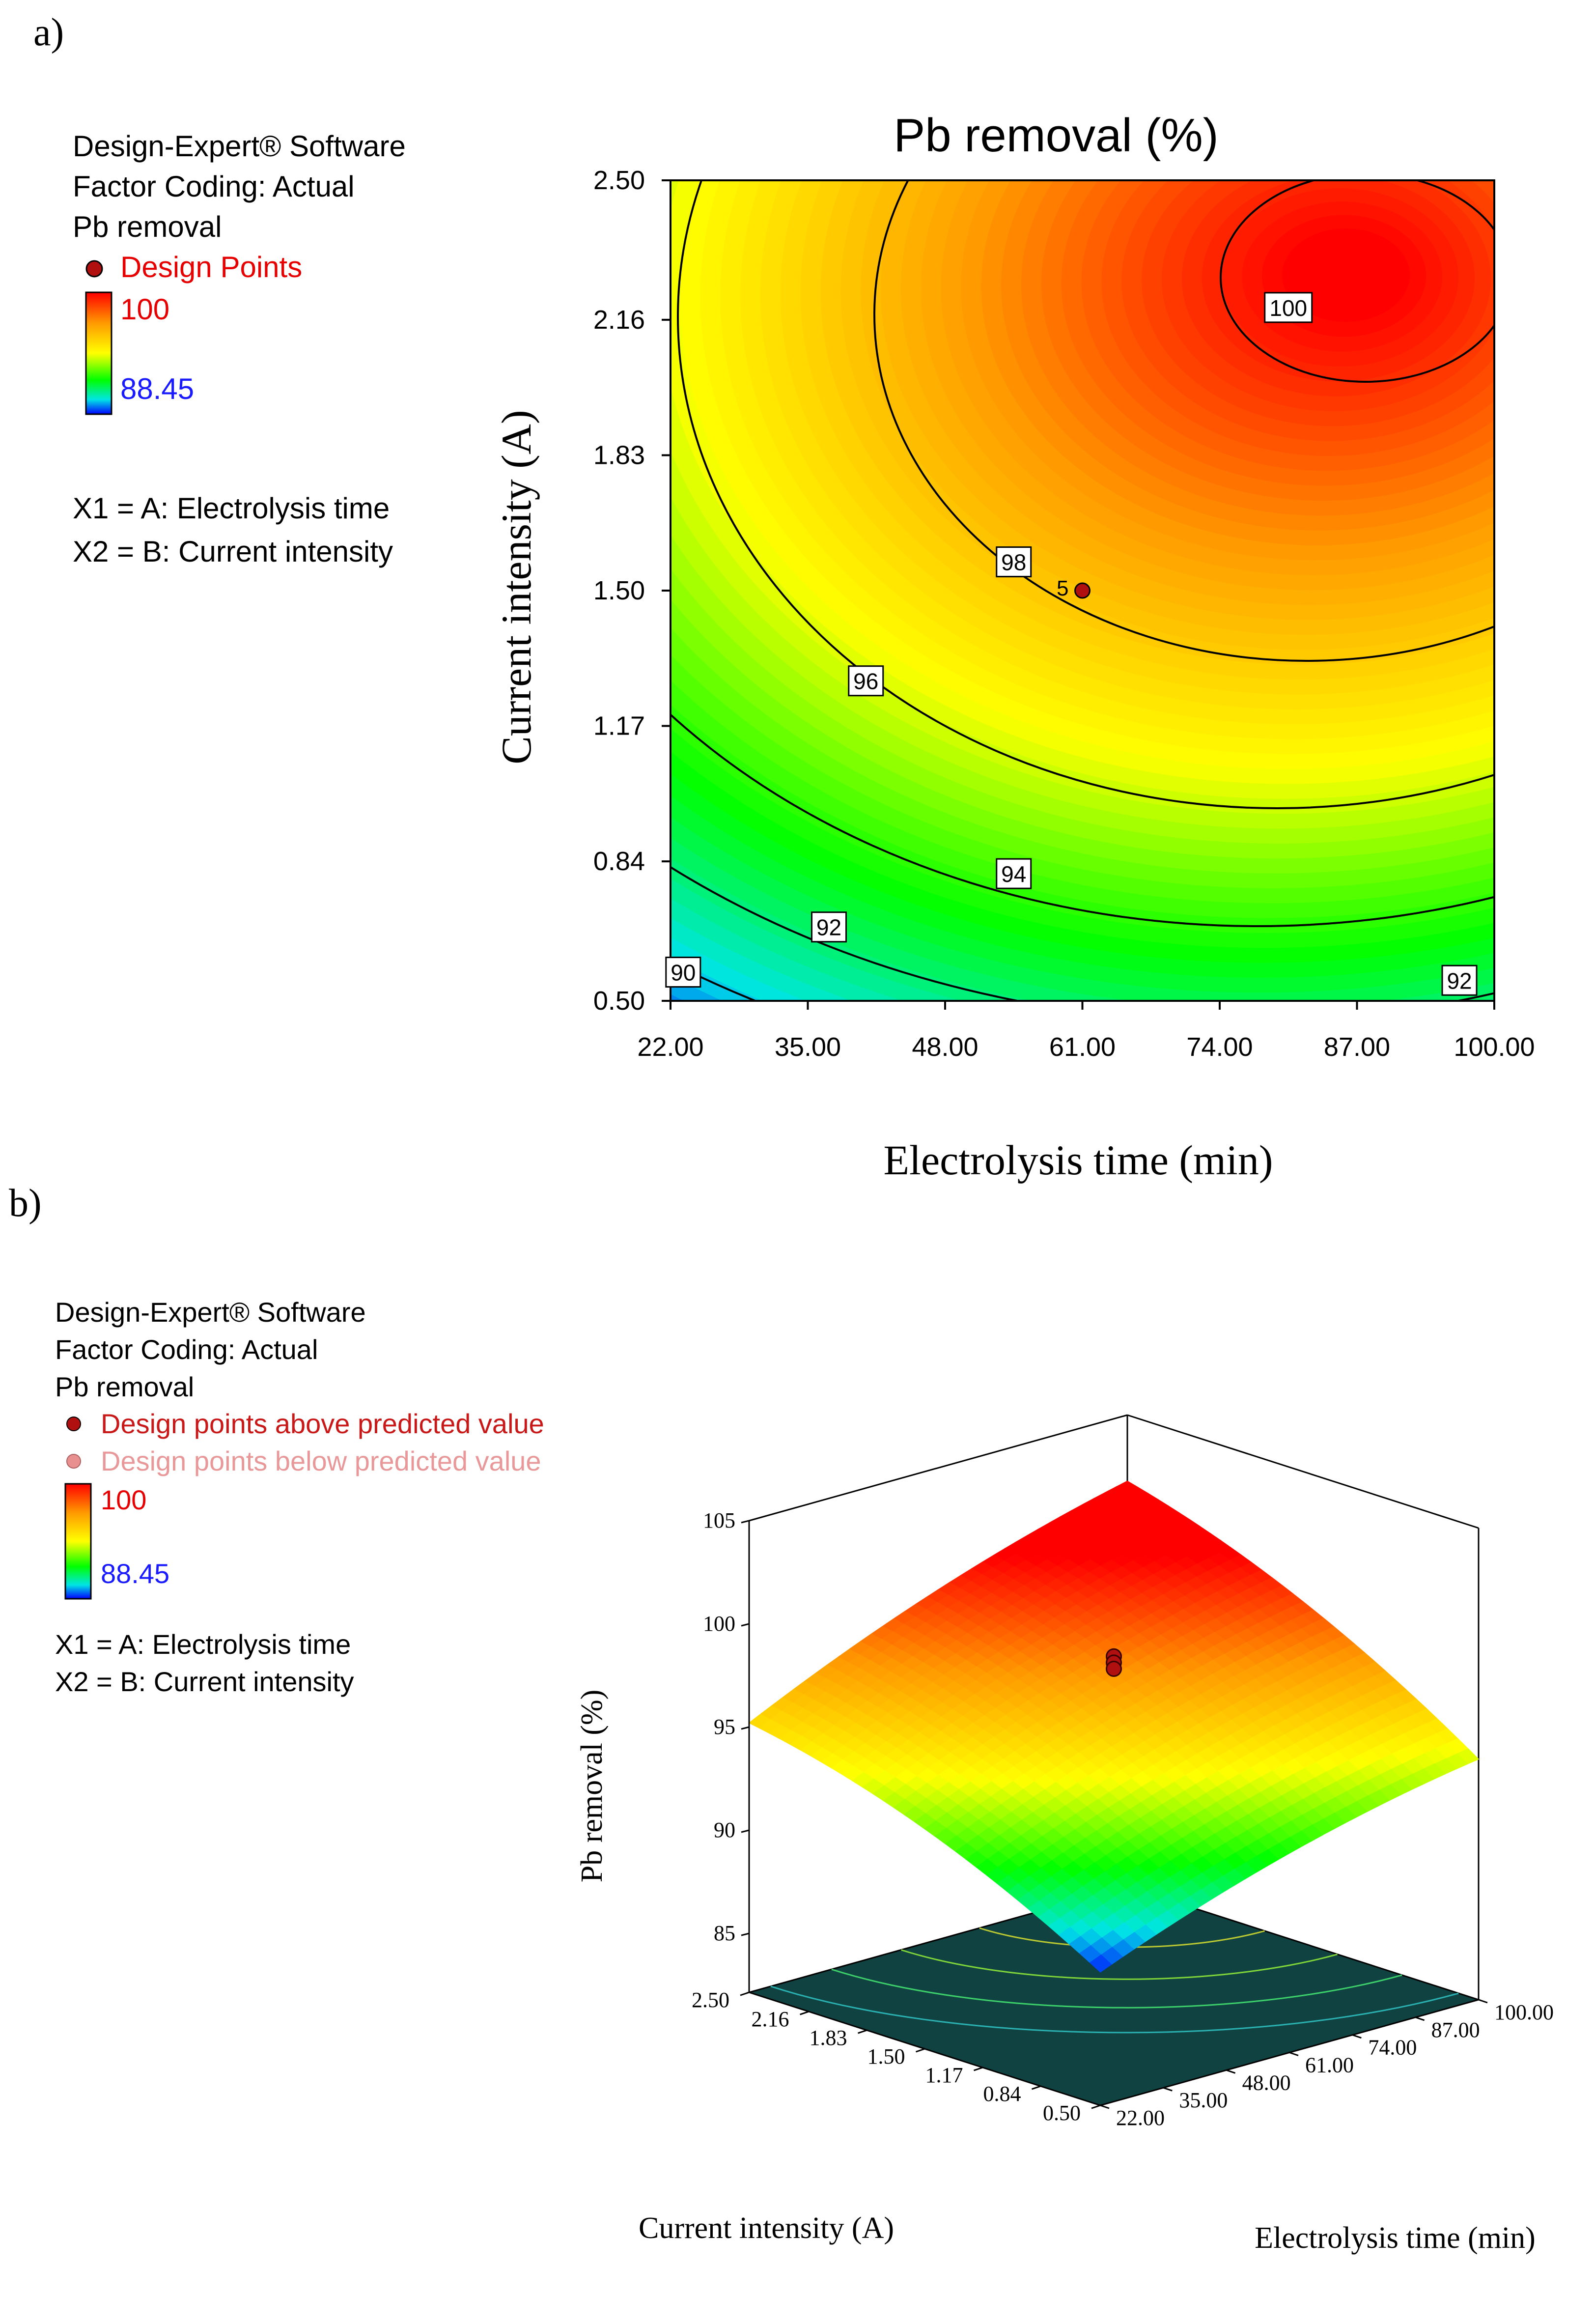 The height and width of the screenshot is (2324, 1594). I want to click on legend-b-x1: X1 = A: Electrolysis time, so click(203, 1644).